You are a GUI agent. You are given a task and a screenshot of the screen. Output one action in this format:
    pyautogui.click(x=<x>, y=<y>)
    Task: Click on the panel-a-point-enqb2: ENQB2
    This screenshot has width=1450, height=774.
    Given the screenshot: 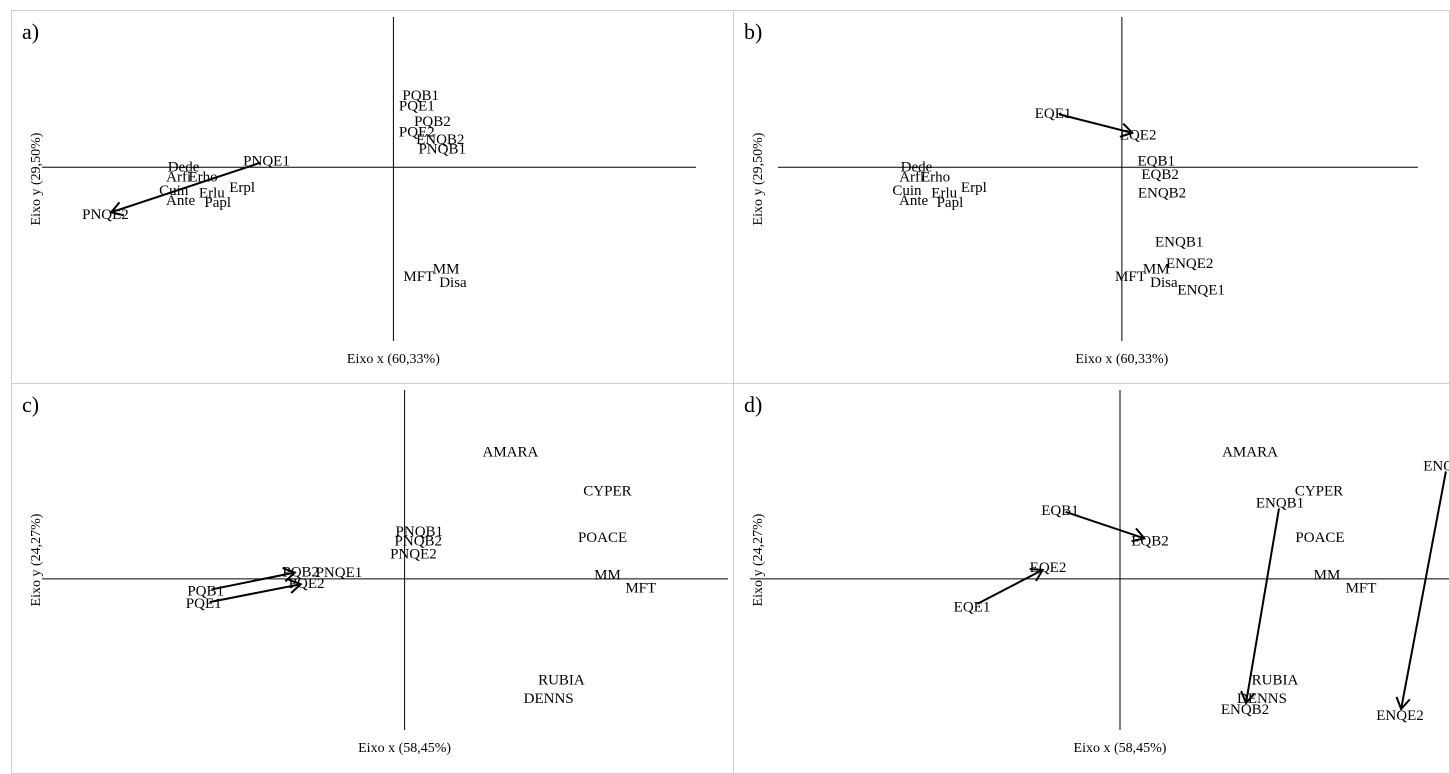 What is the action you would take?
    pyautogui.click(x=440, y=140)
    